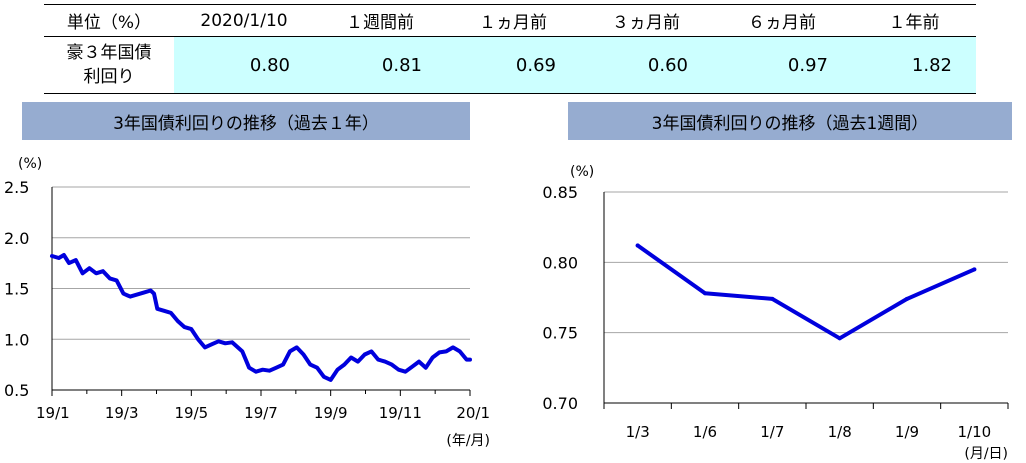 The height and width of the screenshot is (463, 1026). What do you see at coordinates (109, 53) in the screenshot?
I see `row-label-line1: 豪３年国債` at bounding box center [109, 53].